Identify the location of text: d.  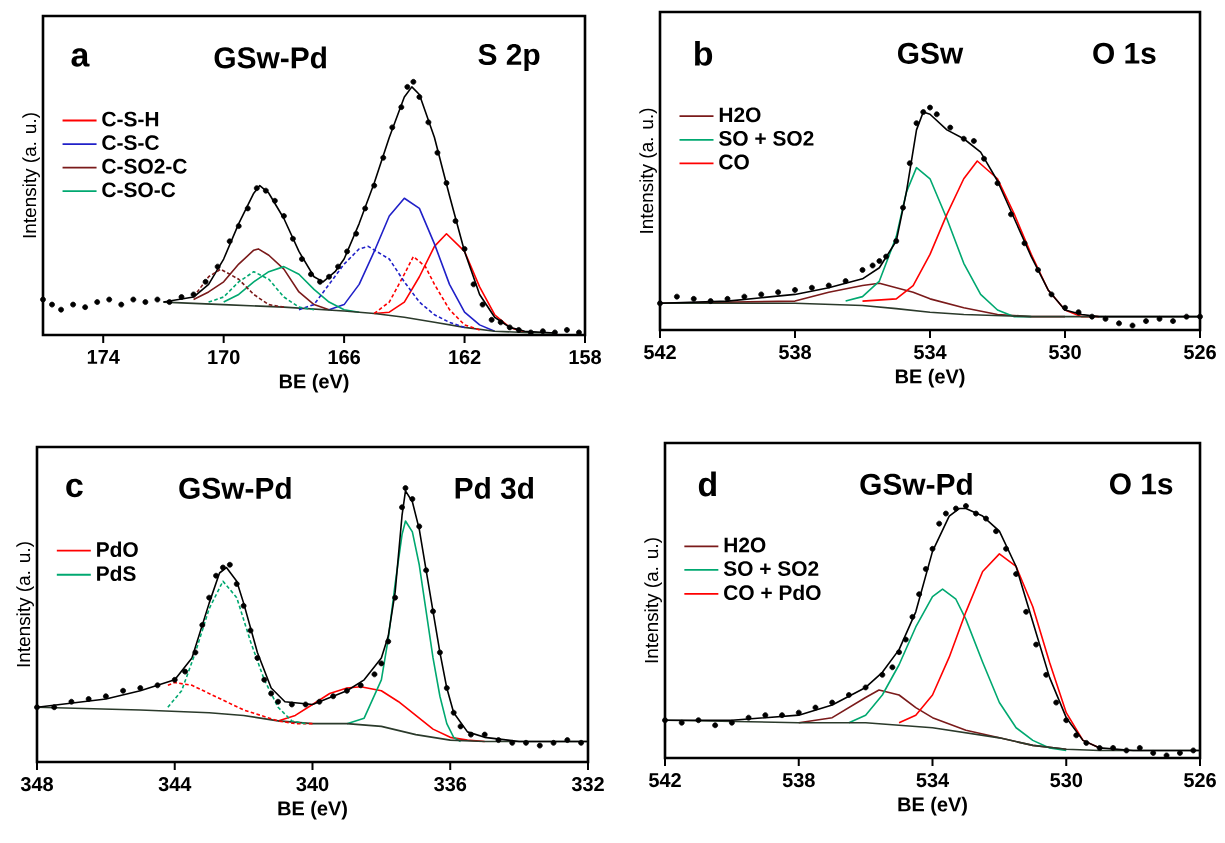
(707, 484).